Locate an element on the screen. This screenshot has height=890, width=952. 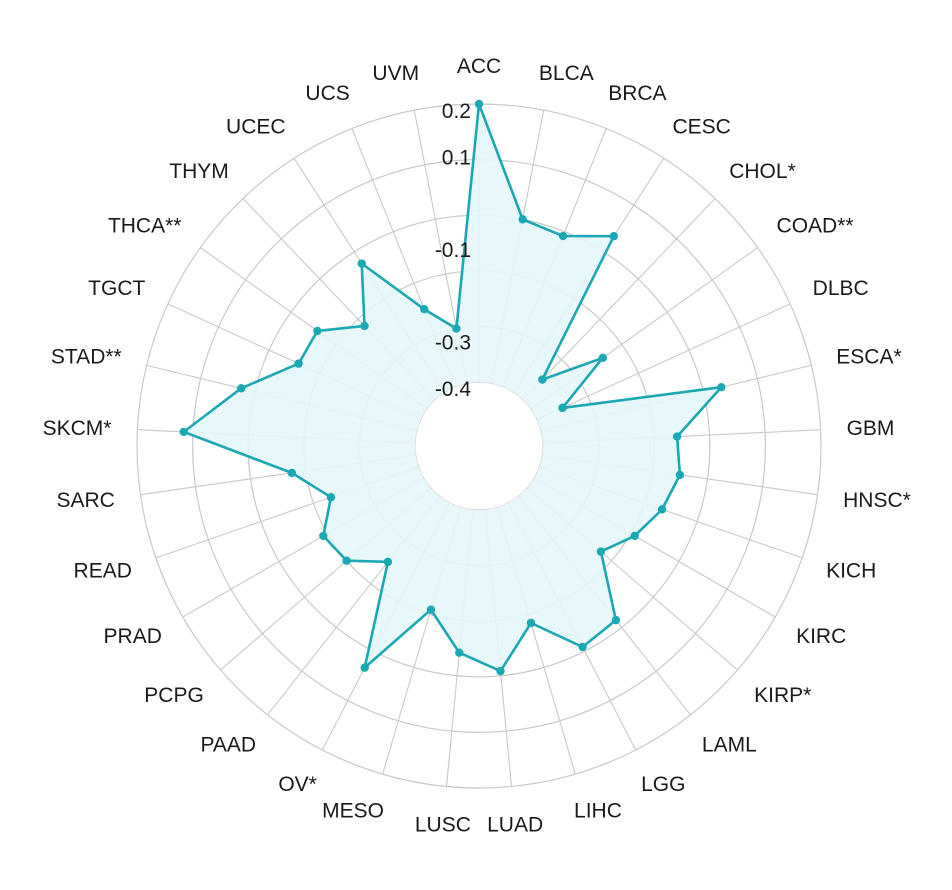
radial-tick-label: 0.1 is located at coordinates (456, 157).